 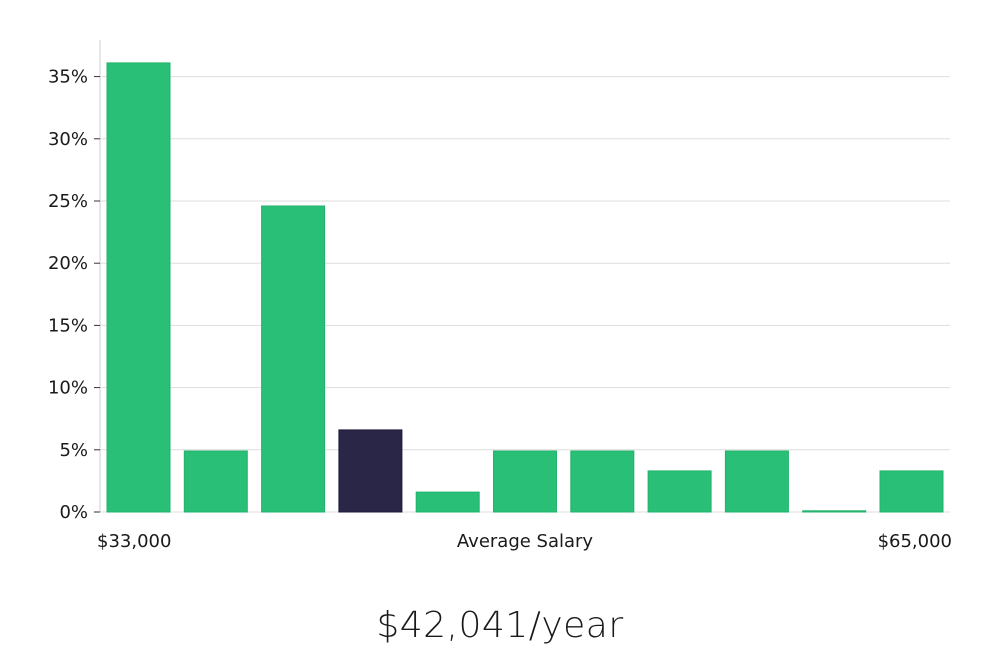 What do you see at coordinates (68, 388) in the screenshot?
I see `y-tick-label: 10%` at bounding box center [68, 388].